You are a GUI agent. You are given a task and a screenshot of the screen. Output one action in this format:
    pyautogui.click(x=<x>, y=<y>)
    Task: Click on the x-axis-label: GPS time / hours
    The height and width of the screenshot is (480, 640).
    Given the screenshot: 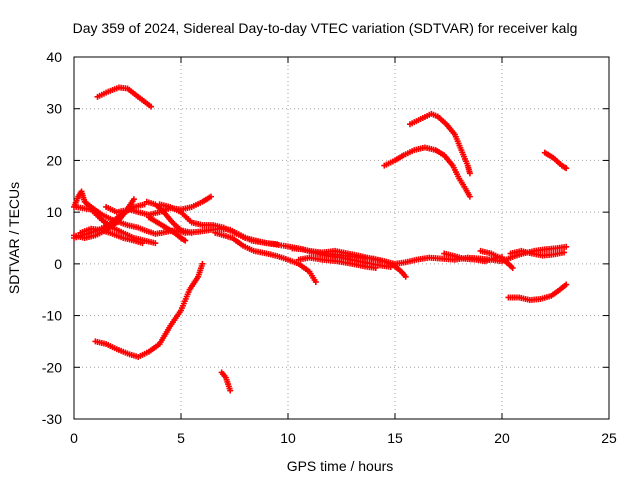 What is the action you would take?
    pyautogui.click(x=340, y=466)
    